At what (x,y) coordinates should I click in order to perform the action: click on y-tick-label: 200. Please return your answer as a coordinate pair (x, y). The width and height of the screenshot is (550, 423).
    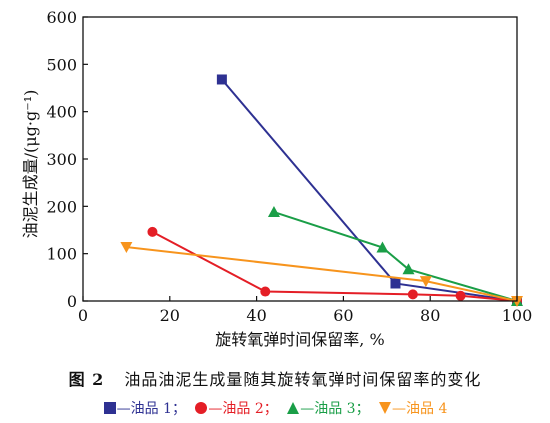
    Looking at the image, I should click on (61, 206).